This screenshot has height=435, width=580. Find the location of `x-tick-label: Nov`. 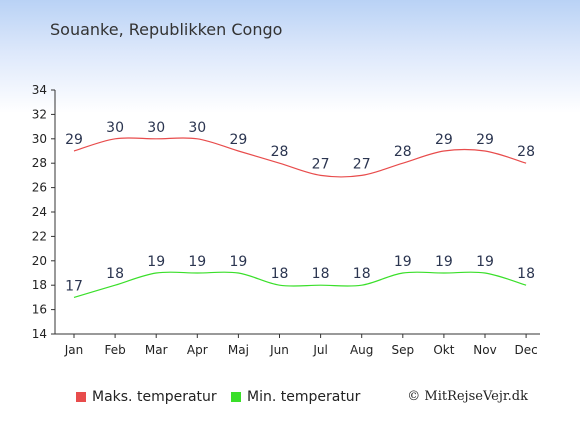

x-tick-label: Nov is located at coordinates (484, 350).